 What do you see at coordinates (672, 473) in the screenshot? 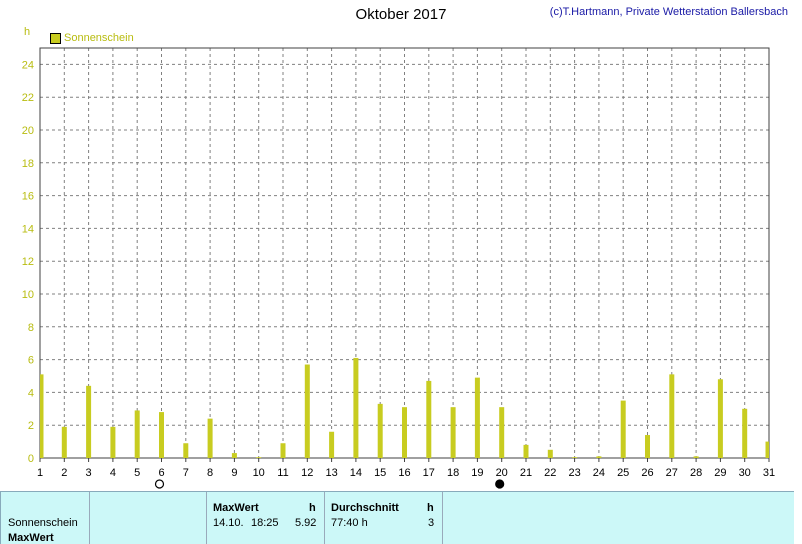
I see `x-tick-label: 27` at bounding box center [672, 473].